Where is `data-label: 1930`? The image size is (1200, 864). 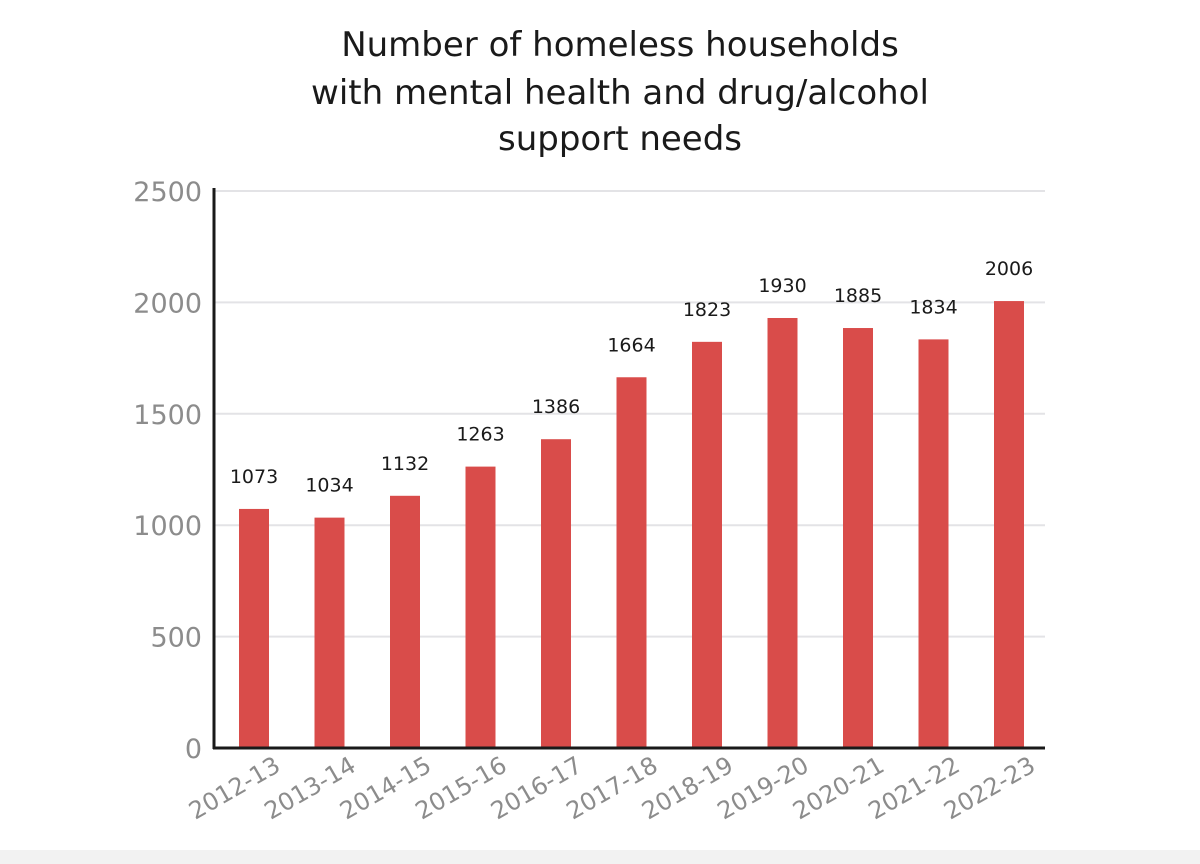
data-label: 1930 is located at coordinates (782, 286).